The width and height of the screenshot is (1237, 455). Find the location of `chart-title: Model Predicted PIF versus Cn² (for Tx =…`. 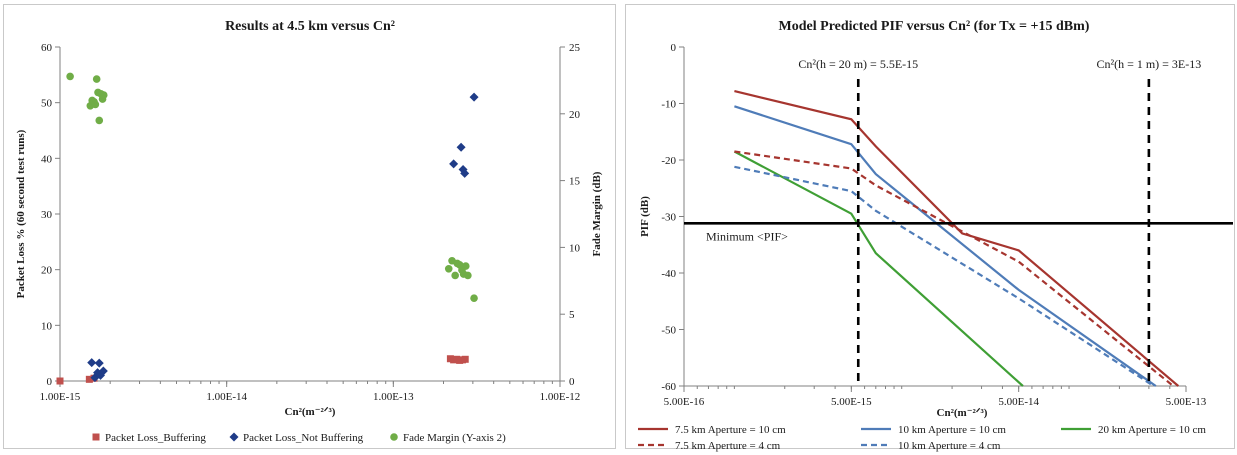

chart-title: Model Predicted PIF versus Cn² (for Tx =… is located at coordinates (934, 26).